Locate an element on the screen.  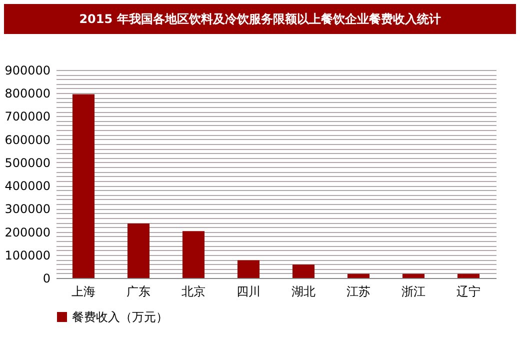
y-tick-label: 100000 is located at coordinates (27, 255).